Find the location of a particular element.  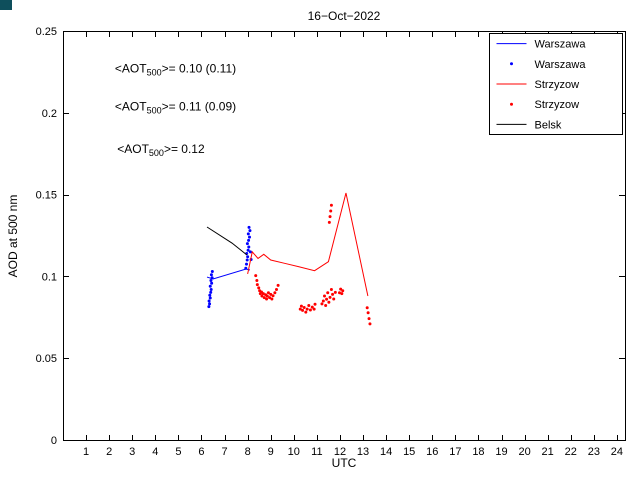

x-tick-label: 1 is located at coordinates (86, 452).